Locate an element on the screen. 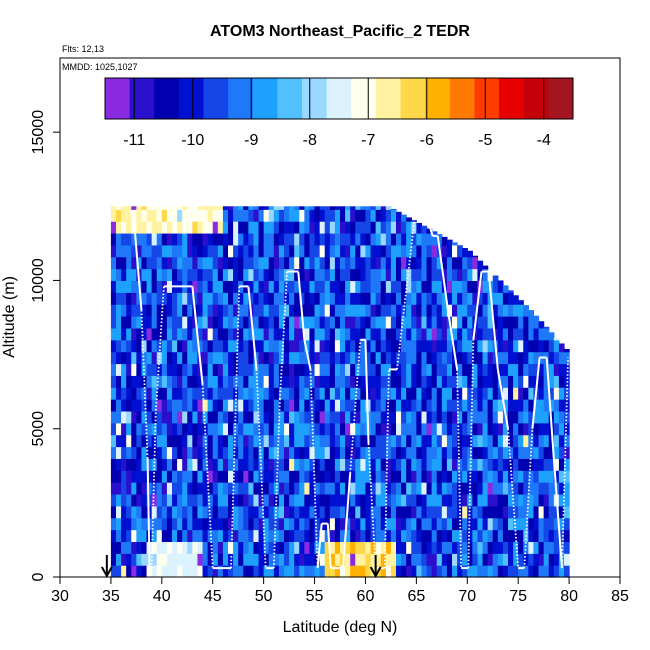 The height and width of the screenshot is (650, 650). colorbar-tick-label: -4 is located at coordinates (544, 140).